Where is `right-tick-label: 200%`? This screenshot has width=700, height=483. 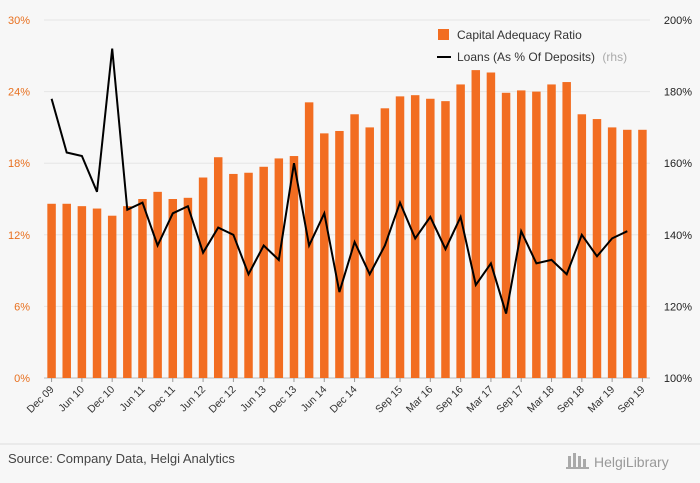
right-tick-label: 200% is located at coordinates (678, 21).